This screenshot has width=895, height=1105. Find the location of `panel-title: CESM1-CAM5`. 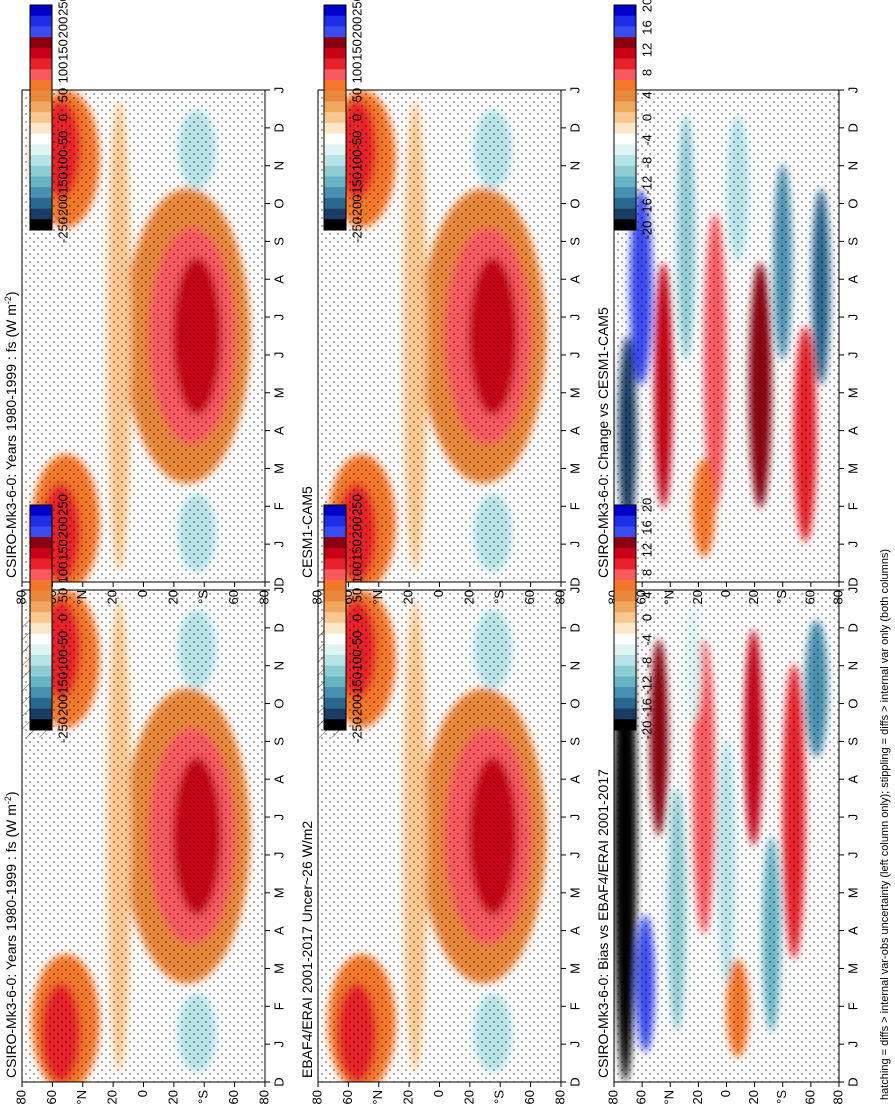

panel-title: CESM1-CAM5 is located at coordinates (307, 532).